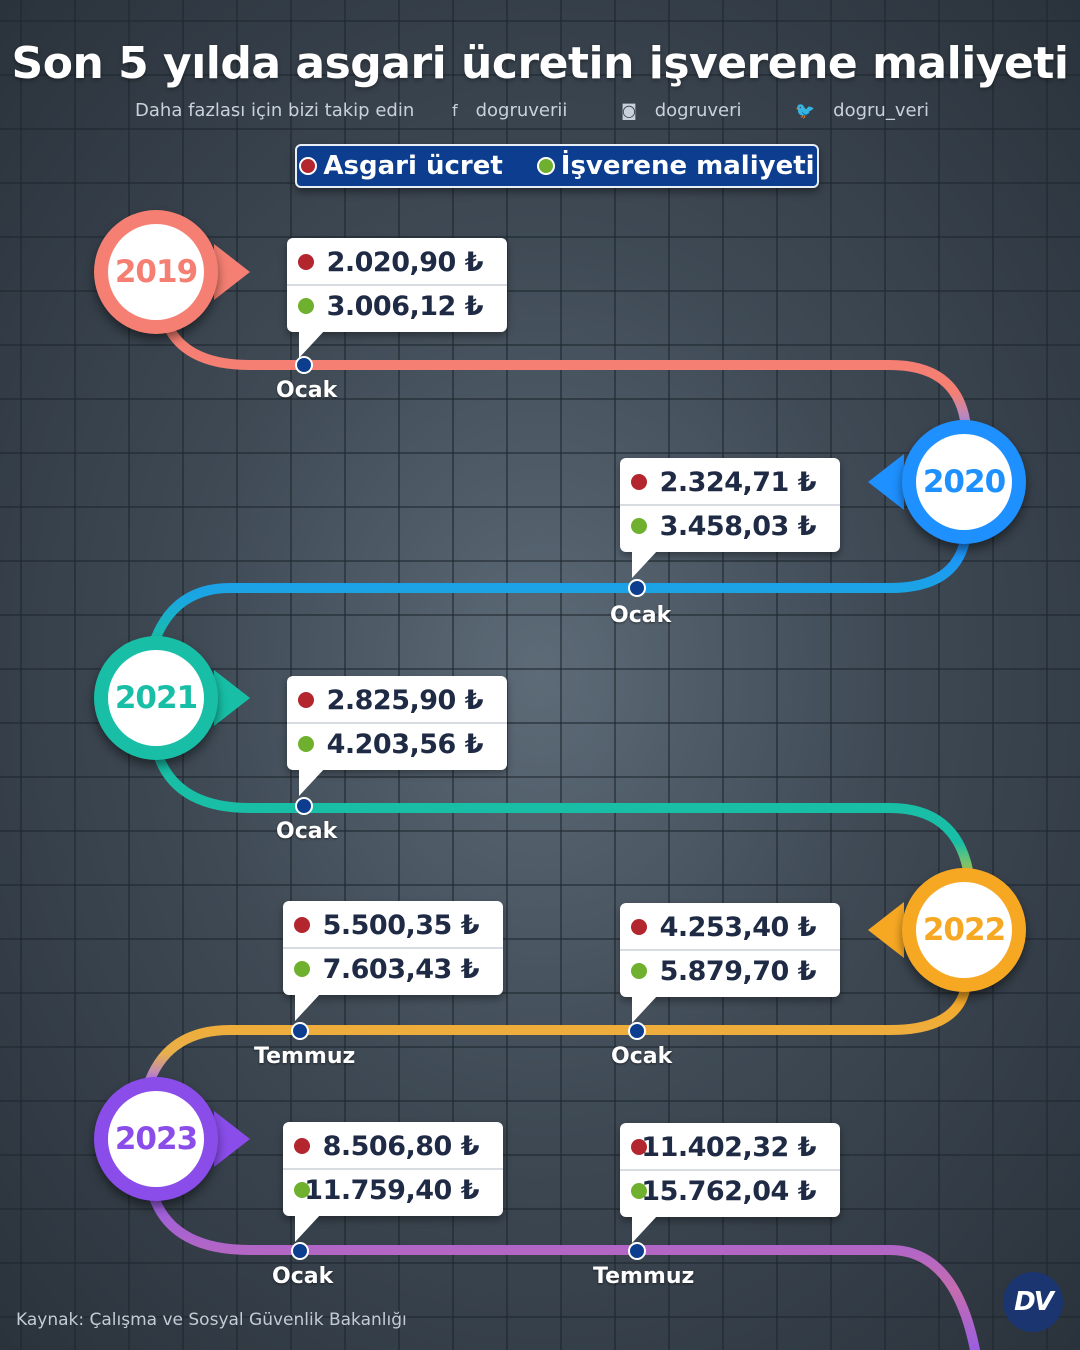 The image size is (1080, 1350). What do you see at coordinates (560, 590) in the screenshot?
I see `track-segment-2020` at bounding box center [560, 590].